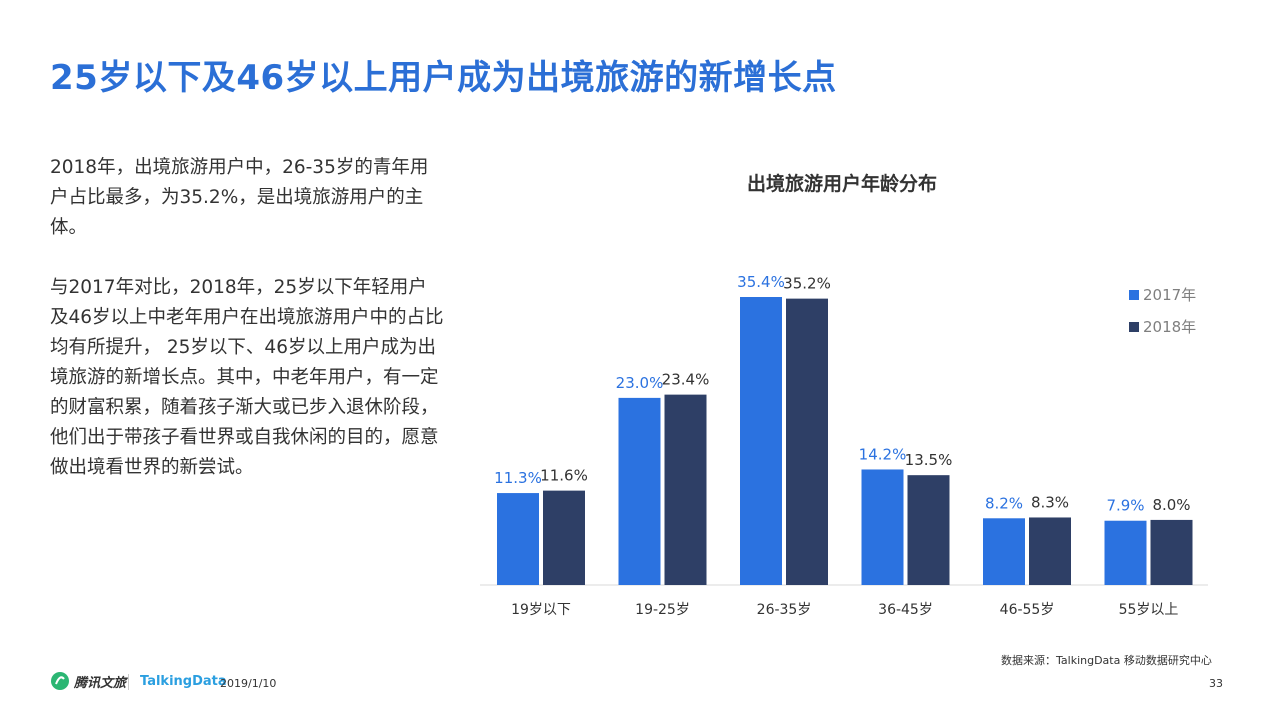 The width and height of the screenshot is (1268, 714). Describe the element at coordinates (60, 681) in the screenshot. I see `tencent-culture-logo-icon` at that location.